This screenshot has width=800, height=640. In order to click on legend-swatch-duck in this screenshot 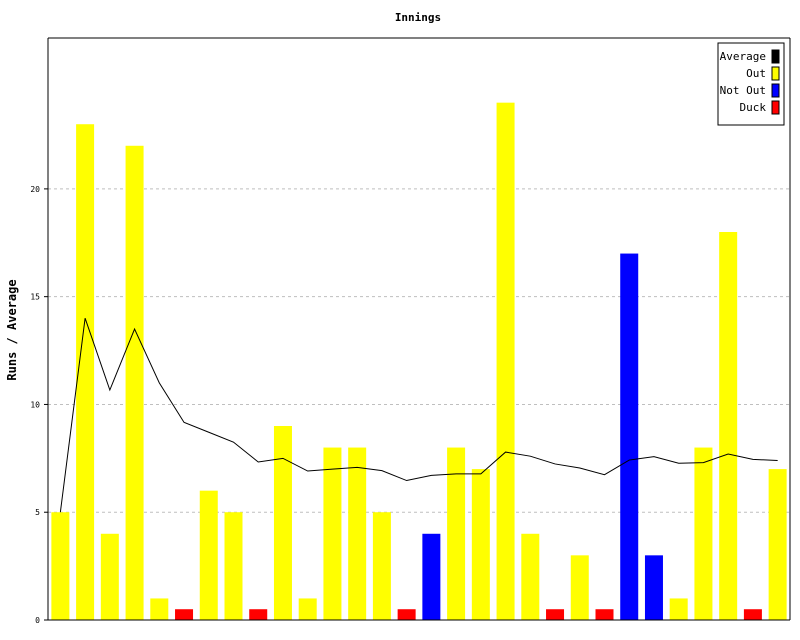, I will do `click(775, 107)`.